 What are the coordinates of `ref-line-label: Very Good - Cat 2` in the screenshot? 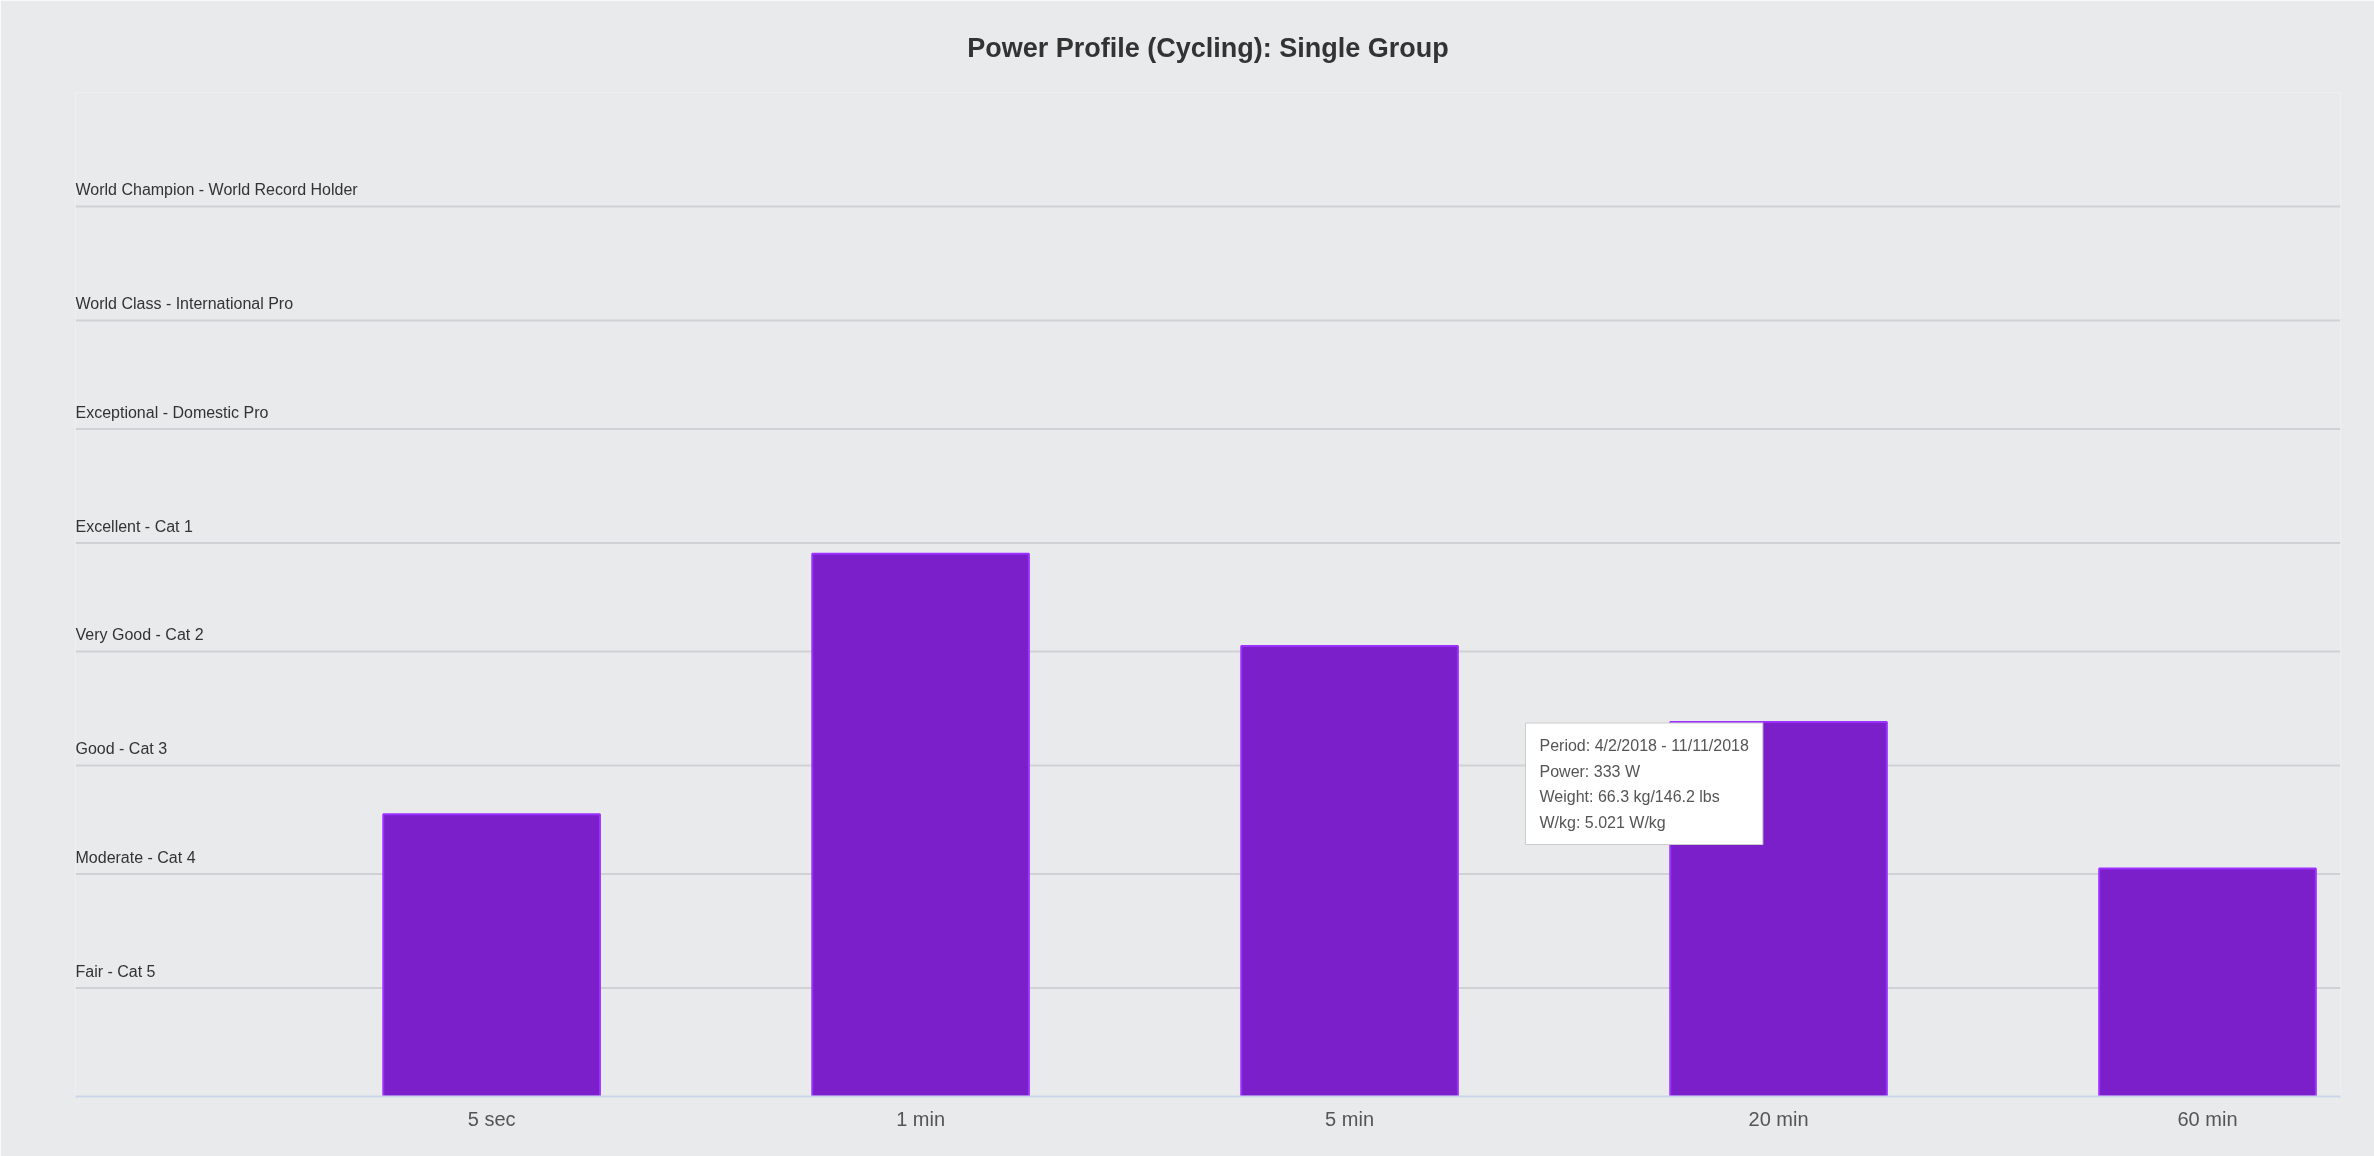 It's located at (139, 635).